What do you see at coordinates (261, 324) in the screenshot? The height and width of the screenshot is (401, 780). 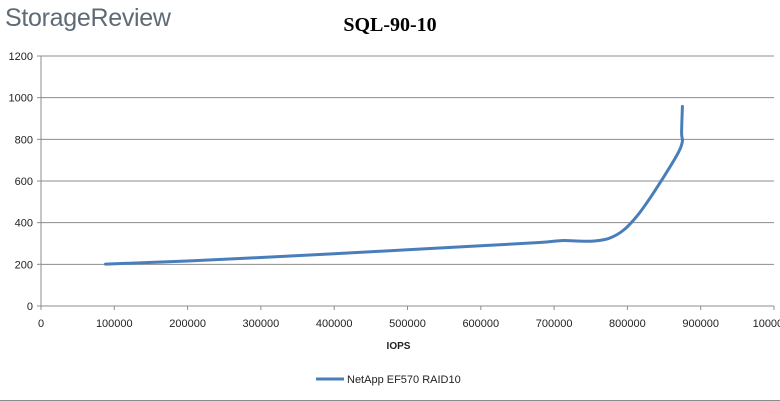 I see `x-tick-label: 300000` at bounding box center [261, 324].